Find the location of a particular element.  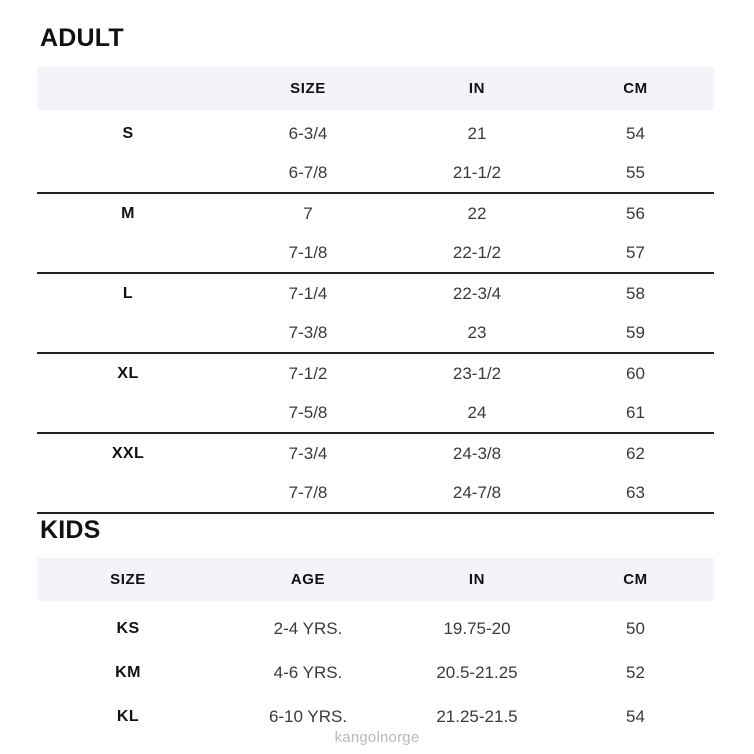

kids-age-value: 4-6 YRS. is located at coordinates (308, 672).